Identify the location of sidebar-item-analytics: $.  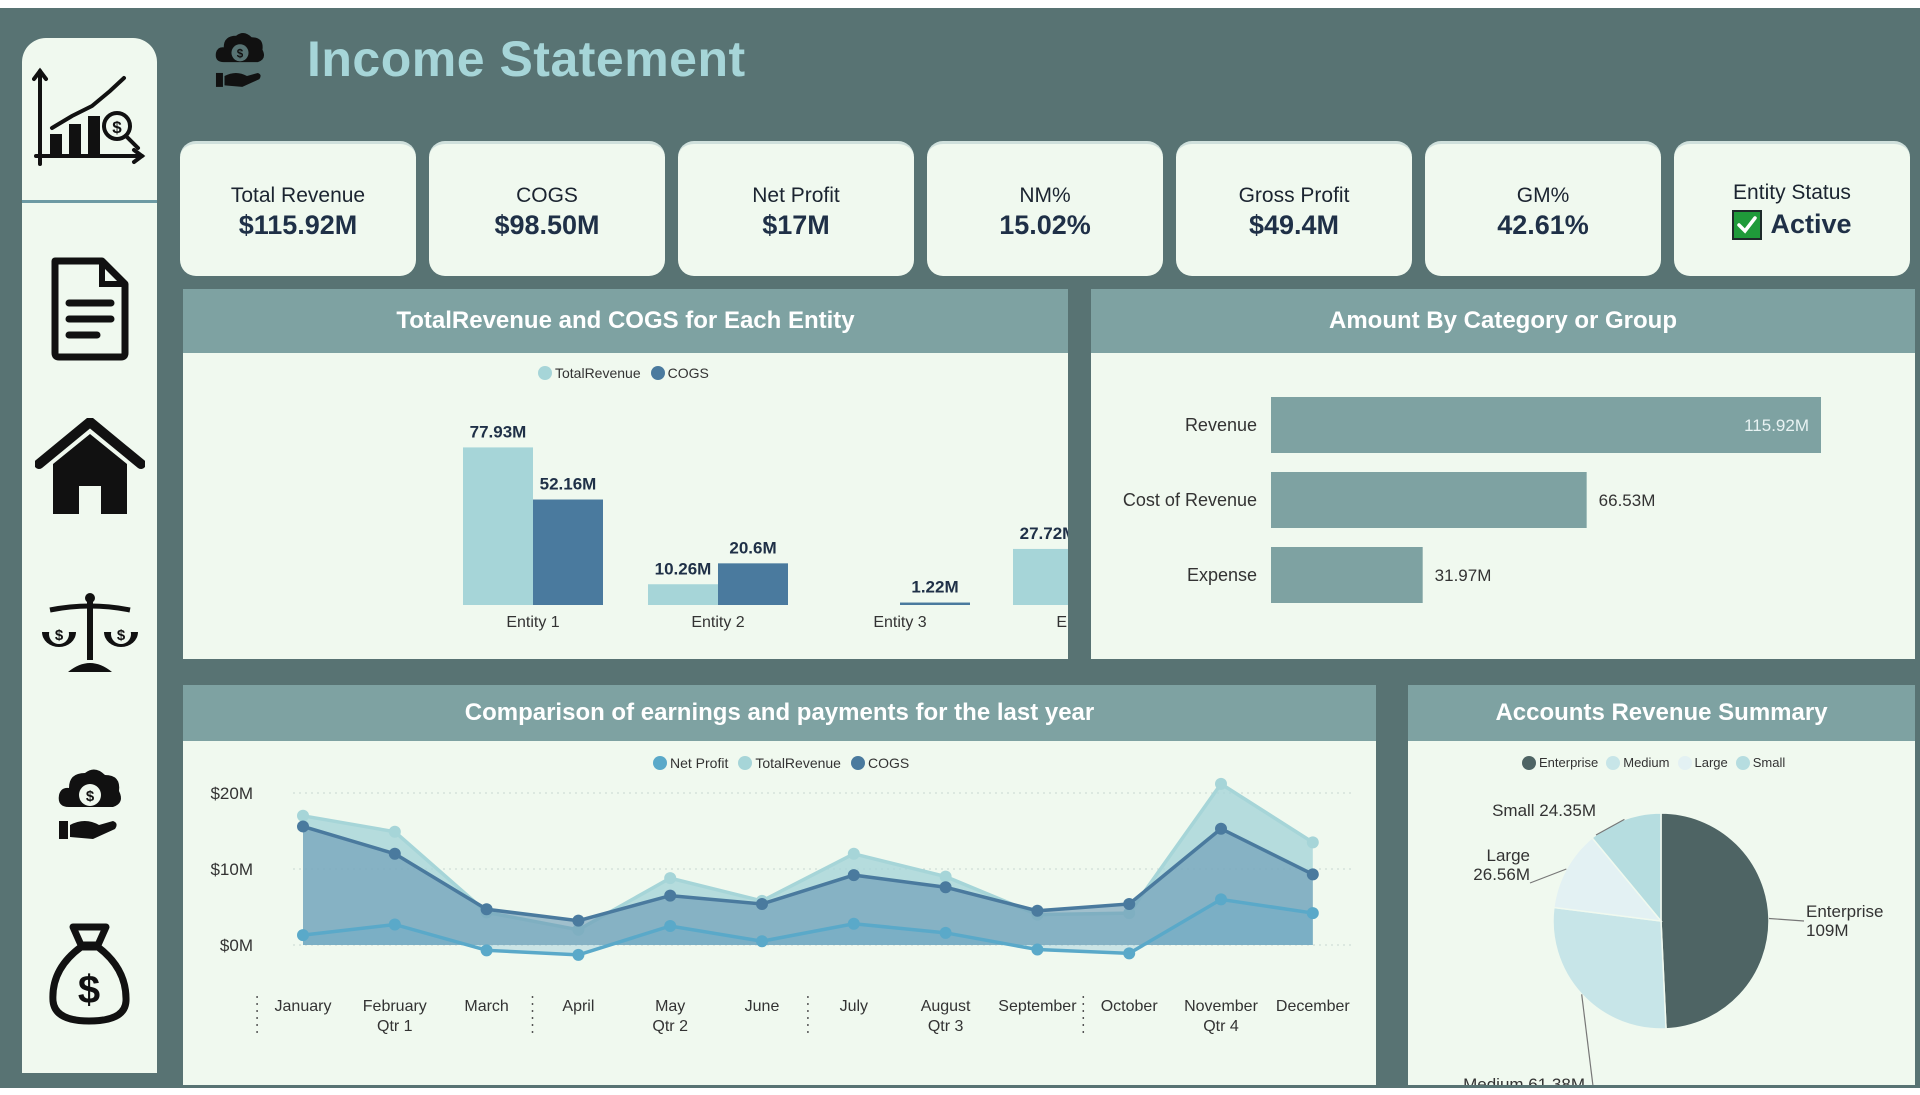
(89, 118).